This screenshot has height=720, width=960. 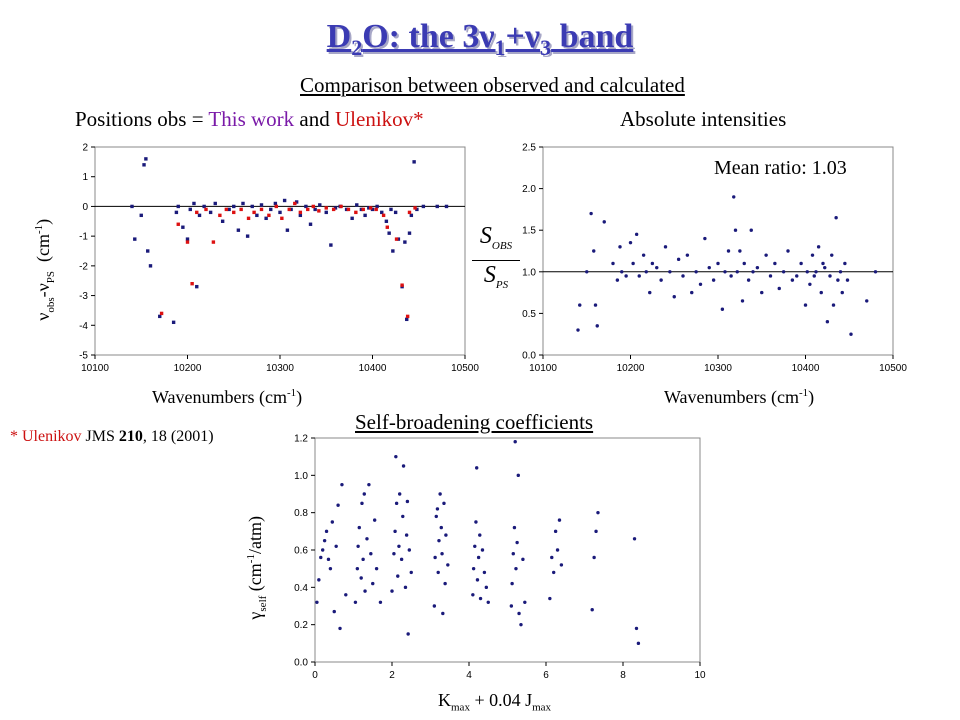 What do you see at coordinates (507, 550) in the screenshot?
I see `plot-frame` at bounding box center [507, 550].